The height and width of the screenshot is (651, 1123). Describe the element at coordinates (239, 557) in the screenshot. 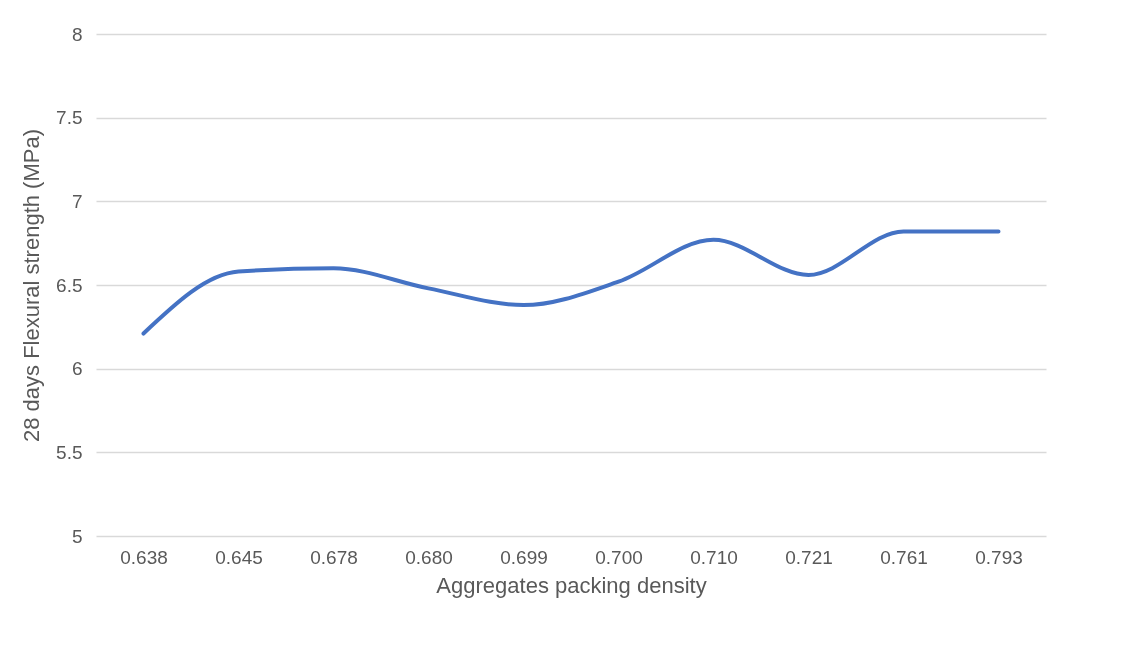

I see `x-tick-label: 0.645` at that location.